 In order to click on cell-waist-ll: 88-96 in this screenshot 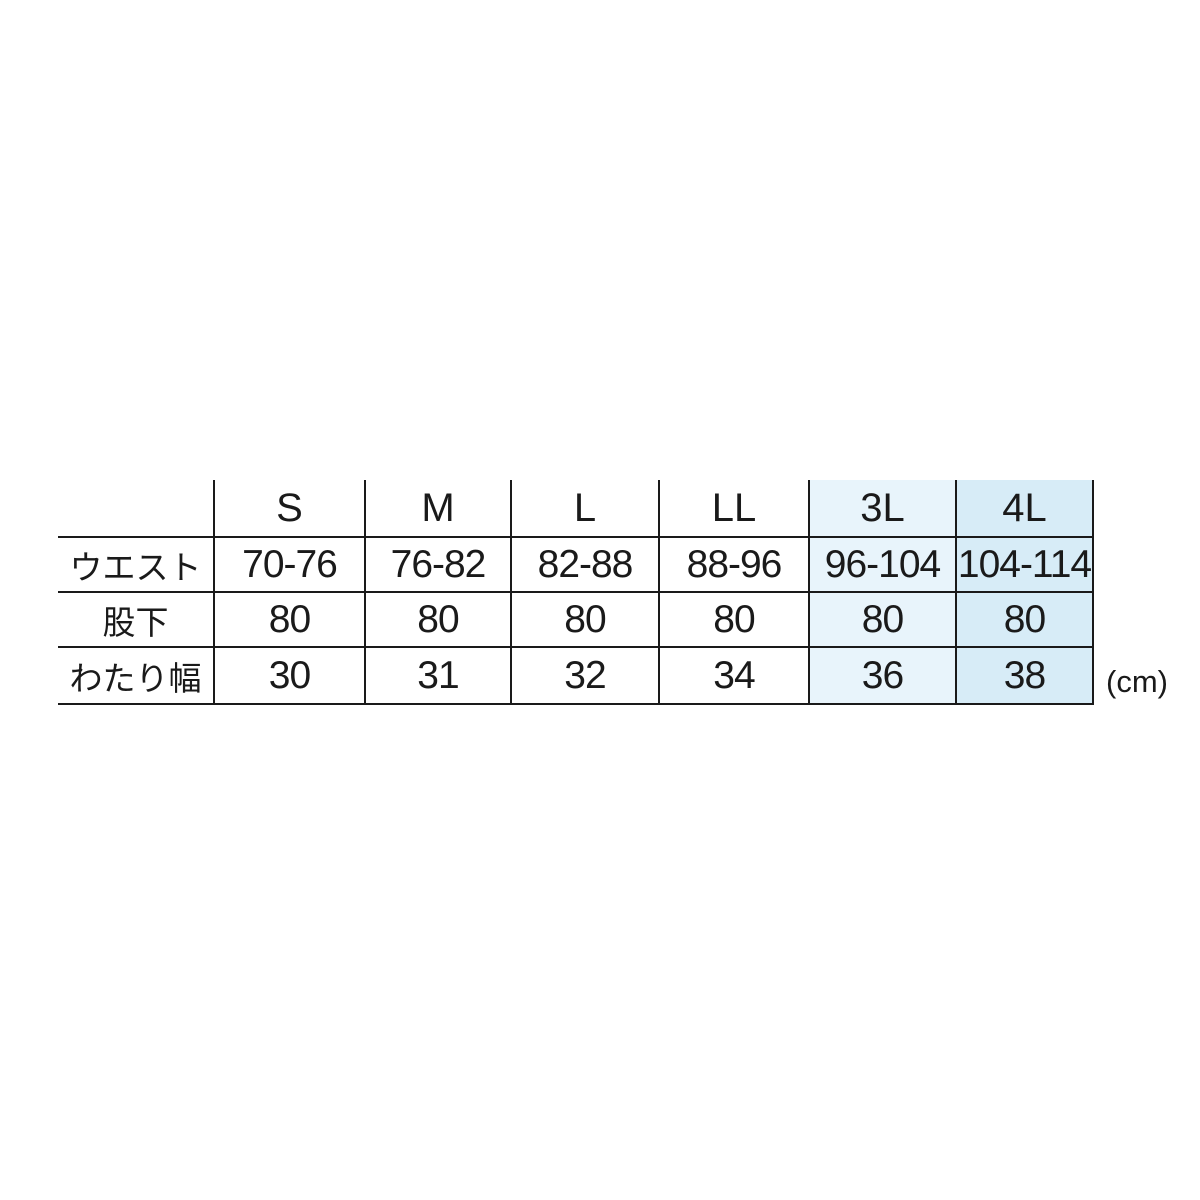, I will do `click(734, 564)`.